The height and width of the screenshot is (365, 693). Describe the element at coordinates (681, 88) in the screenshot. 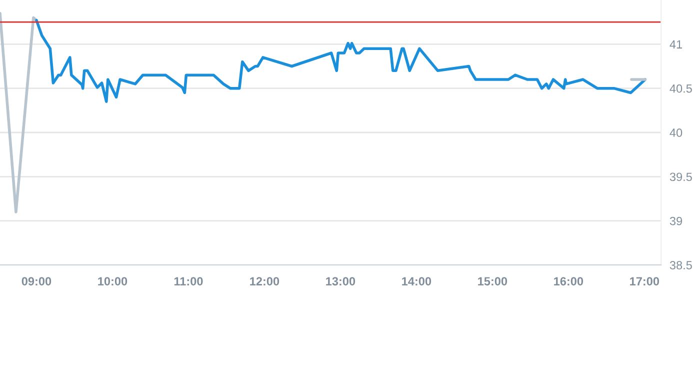

I see `y-tick-label: 40.5` at that location.